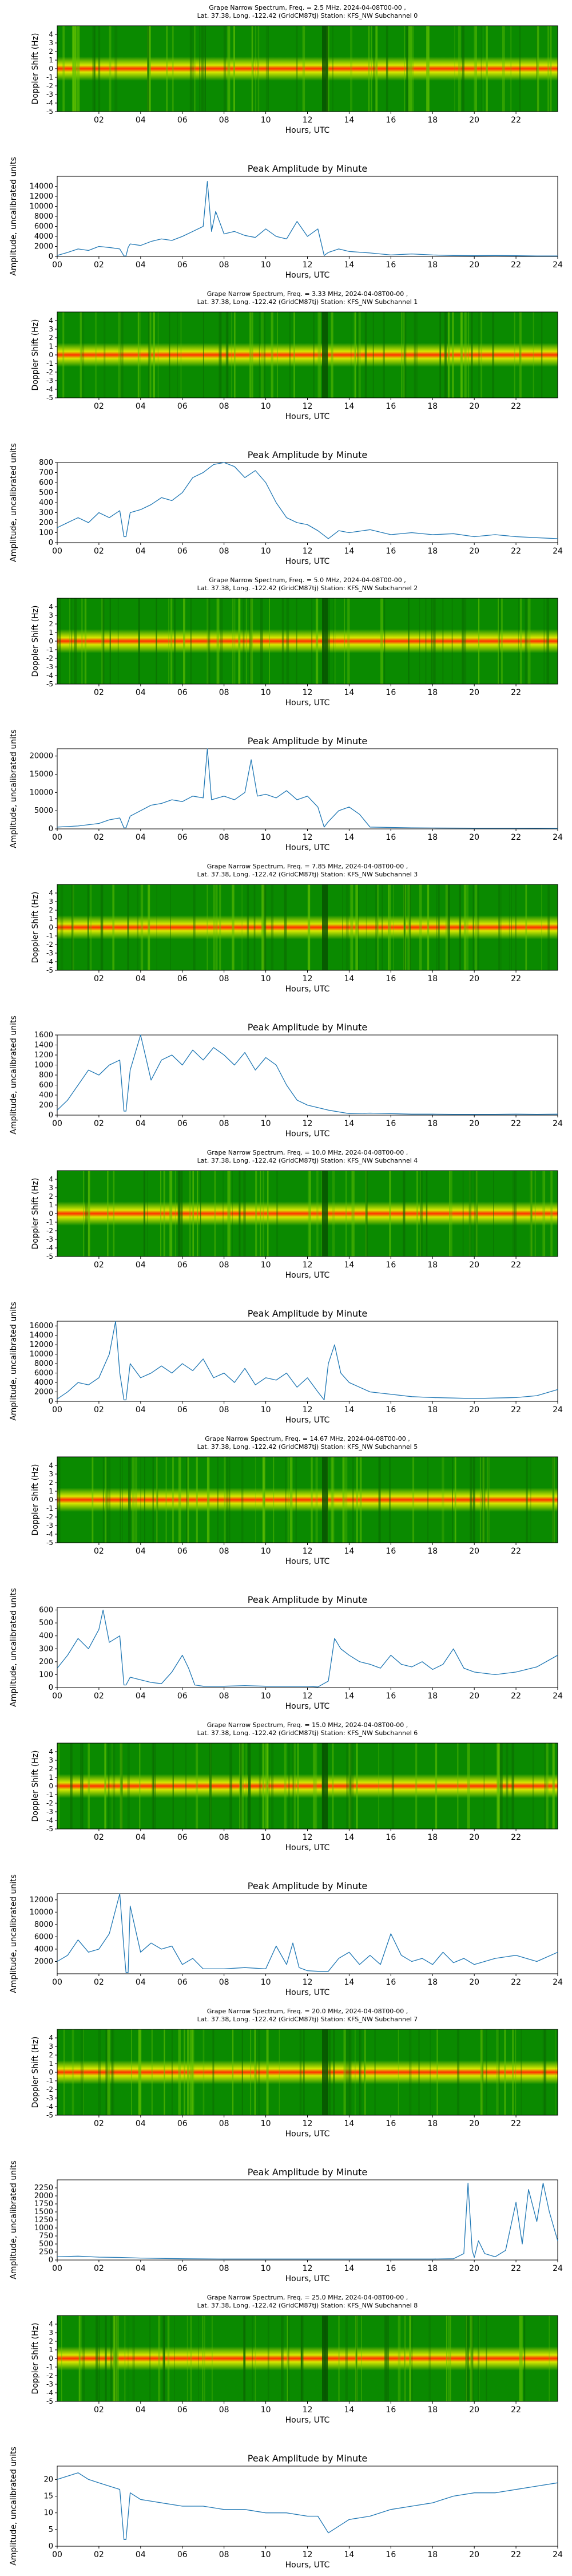 The width and height of the screenshot is (572, 2576). I want to click on amplitude-ytick-label: 1200, so click(43, 1055).